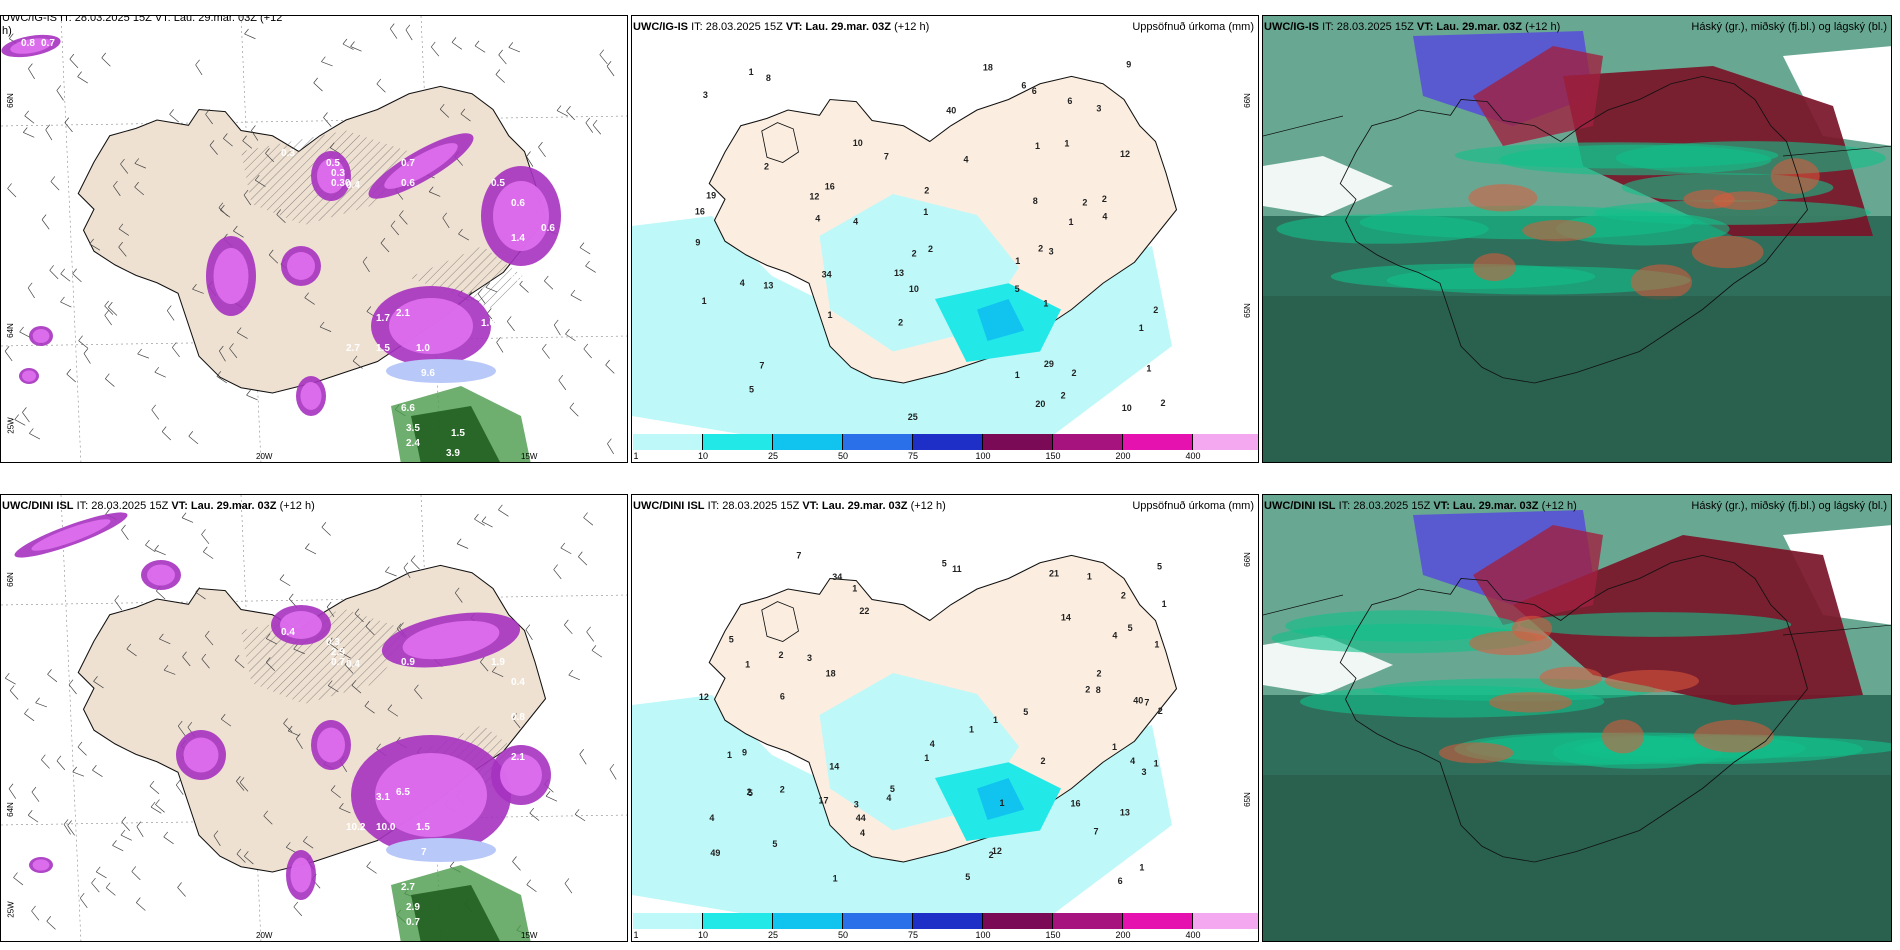 This screenshot has width=1900, height=950. What do you see at coordinates (224, 506) in the screenshot?
I see `valid-time: VT: Lau. 29.mar. 03Z` at bounding box center [224, 506].